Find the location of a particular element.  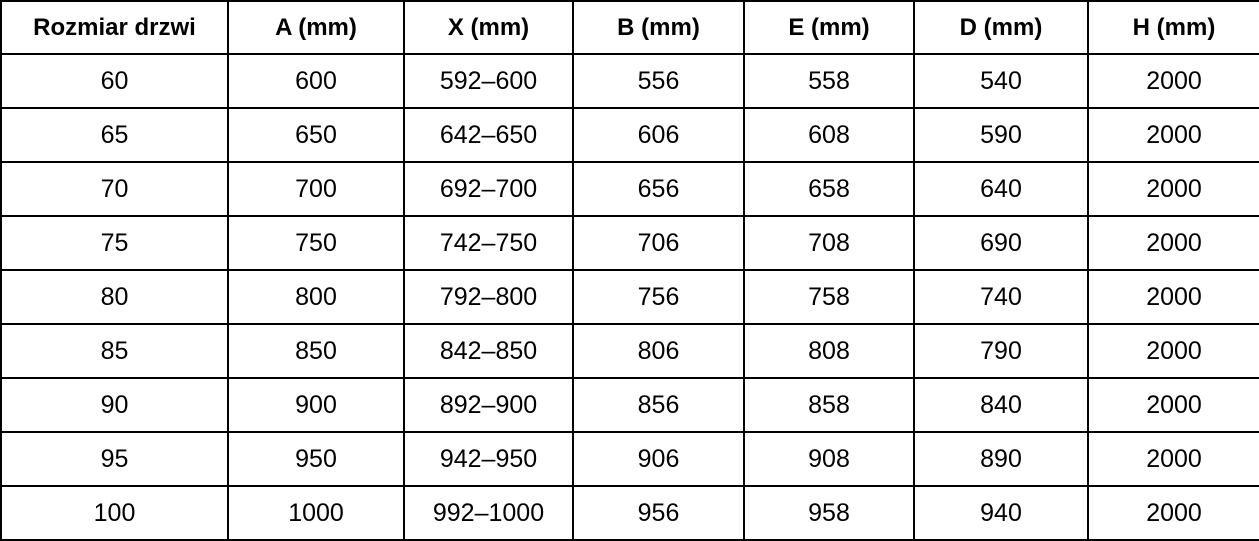

table-cell: 640 is located at coordinates (1001, 189).